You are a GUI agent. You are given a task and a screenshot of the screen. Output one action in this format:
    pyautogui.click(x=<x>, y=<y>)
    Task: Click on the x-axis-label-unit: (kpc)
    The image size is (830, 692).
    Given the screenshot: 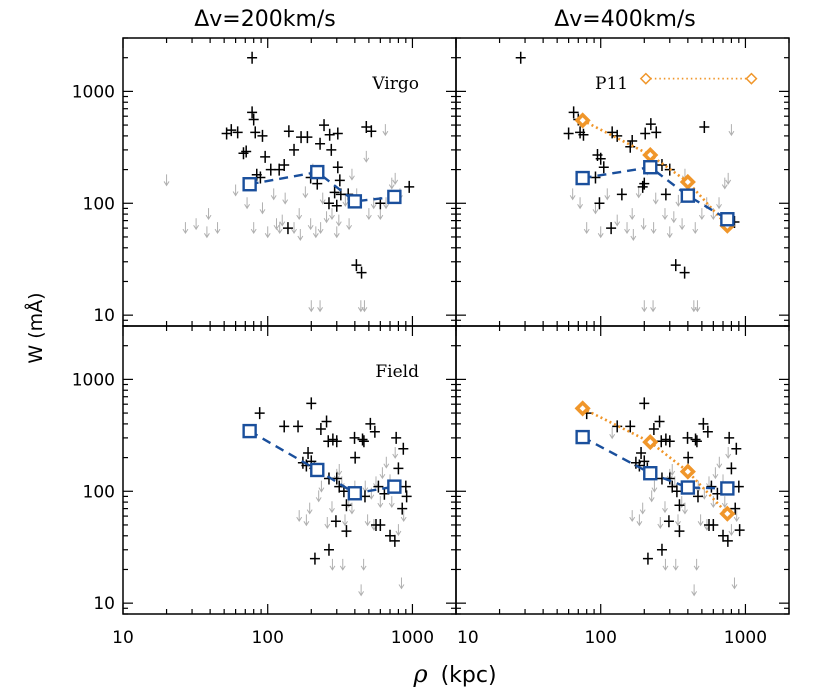 What is the action you would take?
    pyautogui.click(x=469, y=675)
    